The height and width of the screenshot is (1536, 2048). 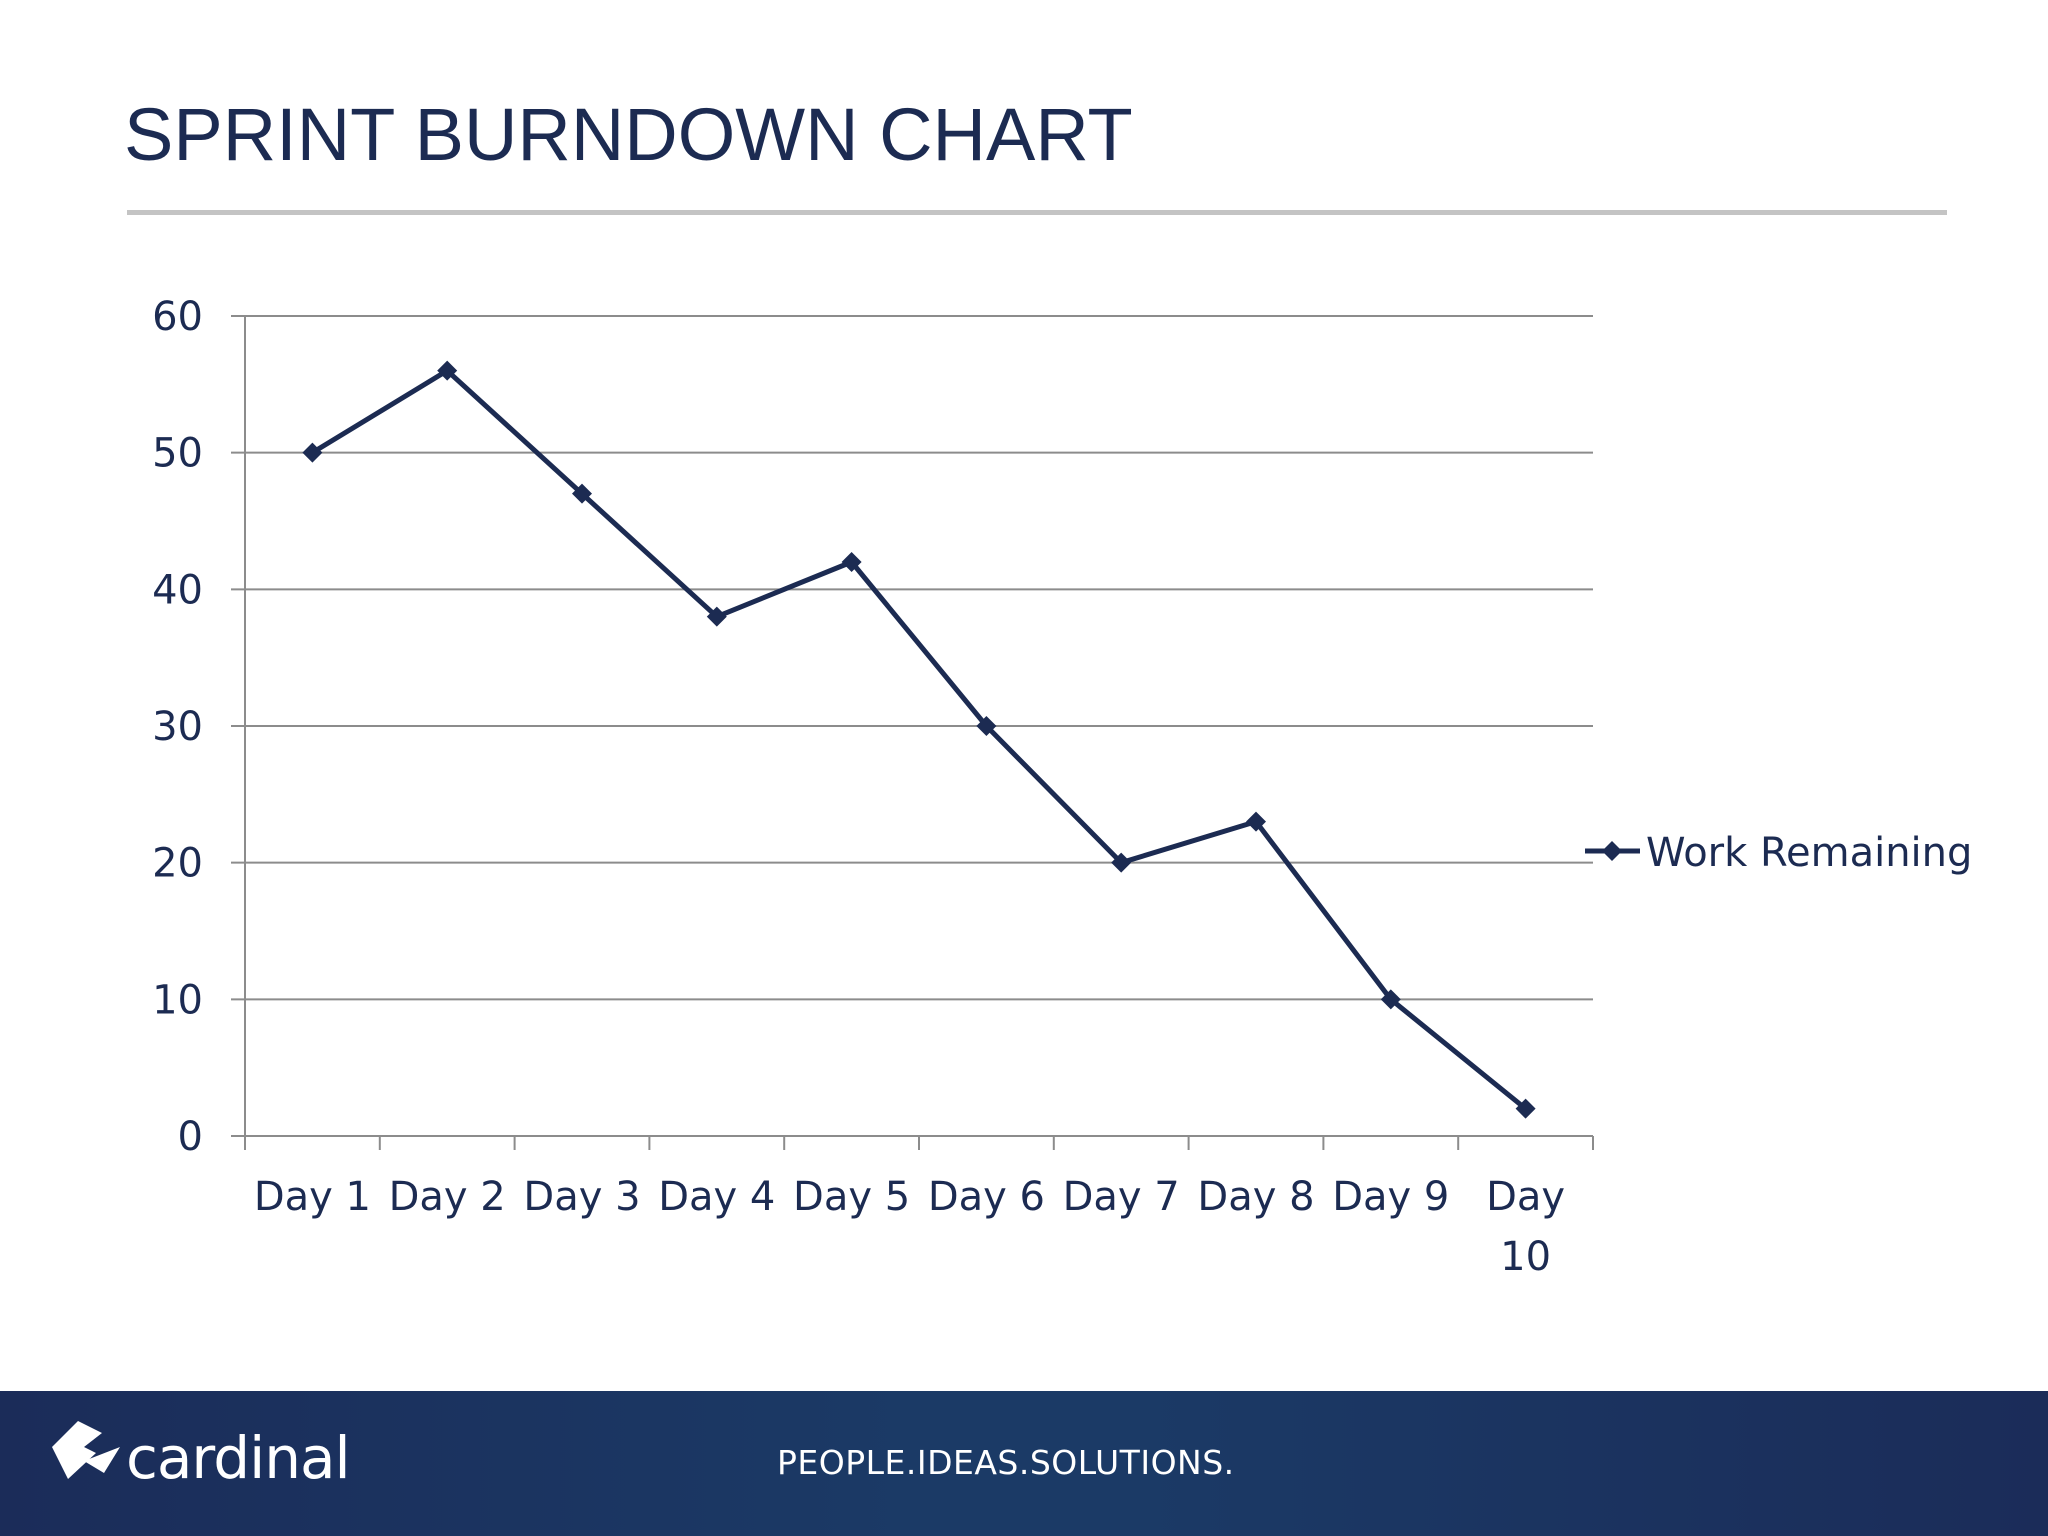 What do you see at coordinates (1525, 1227) in the screenshot?
I see `x-tick-label: Day 10` at bounding box center [1525, 1227].